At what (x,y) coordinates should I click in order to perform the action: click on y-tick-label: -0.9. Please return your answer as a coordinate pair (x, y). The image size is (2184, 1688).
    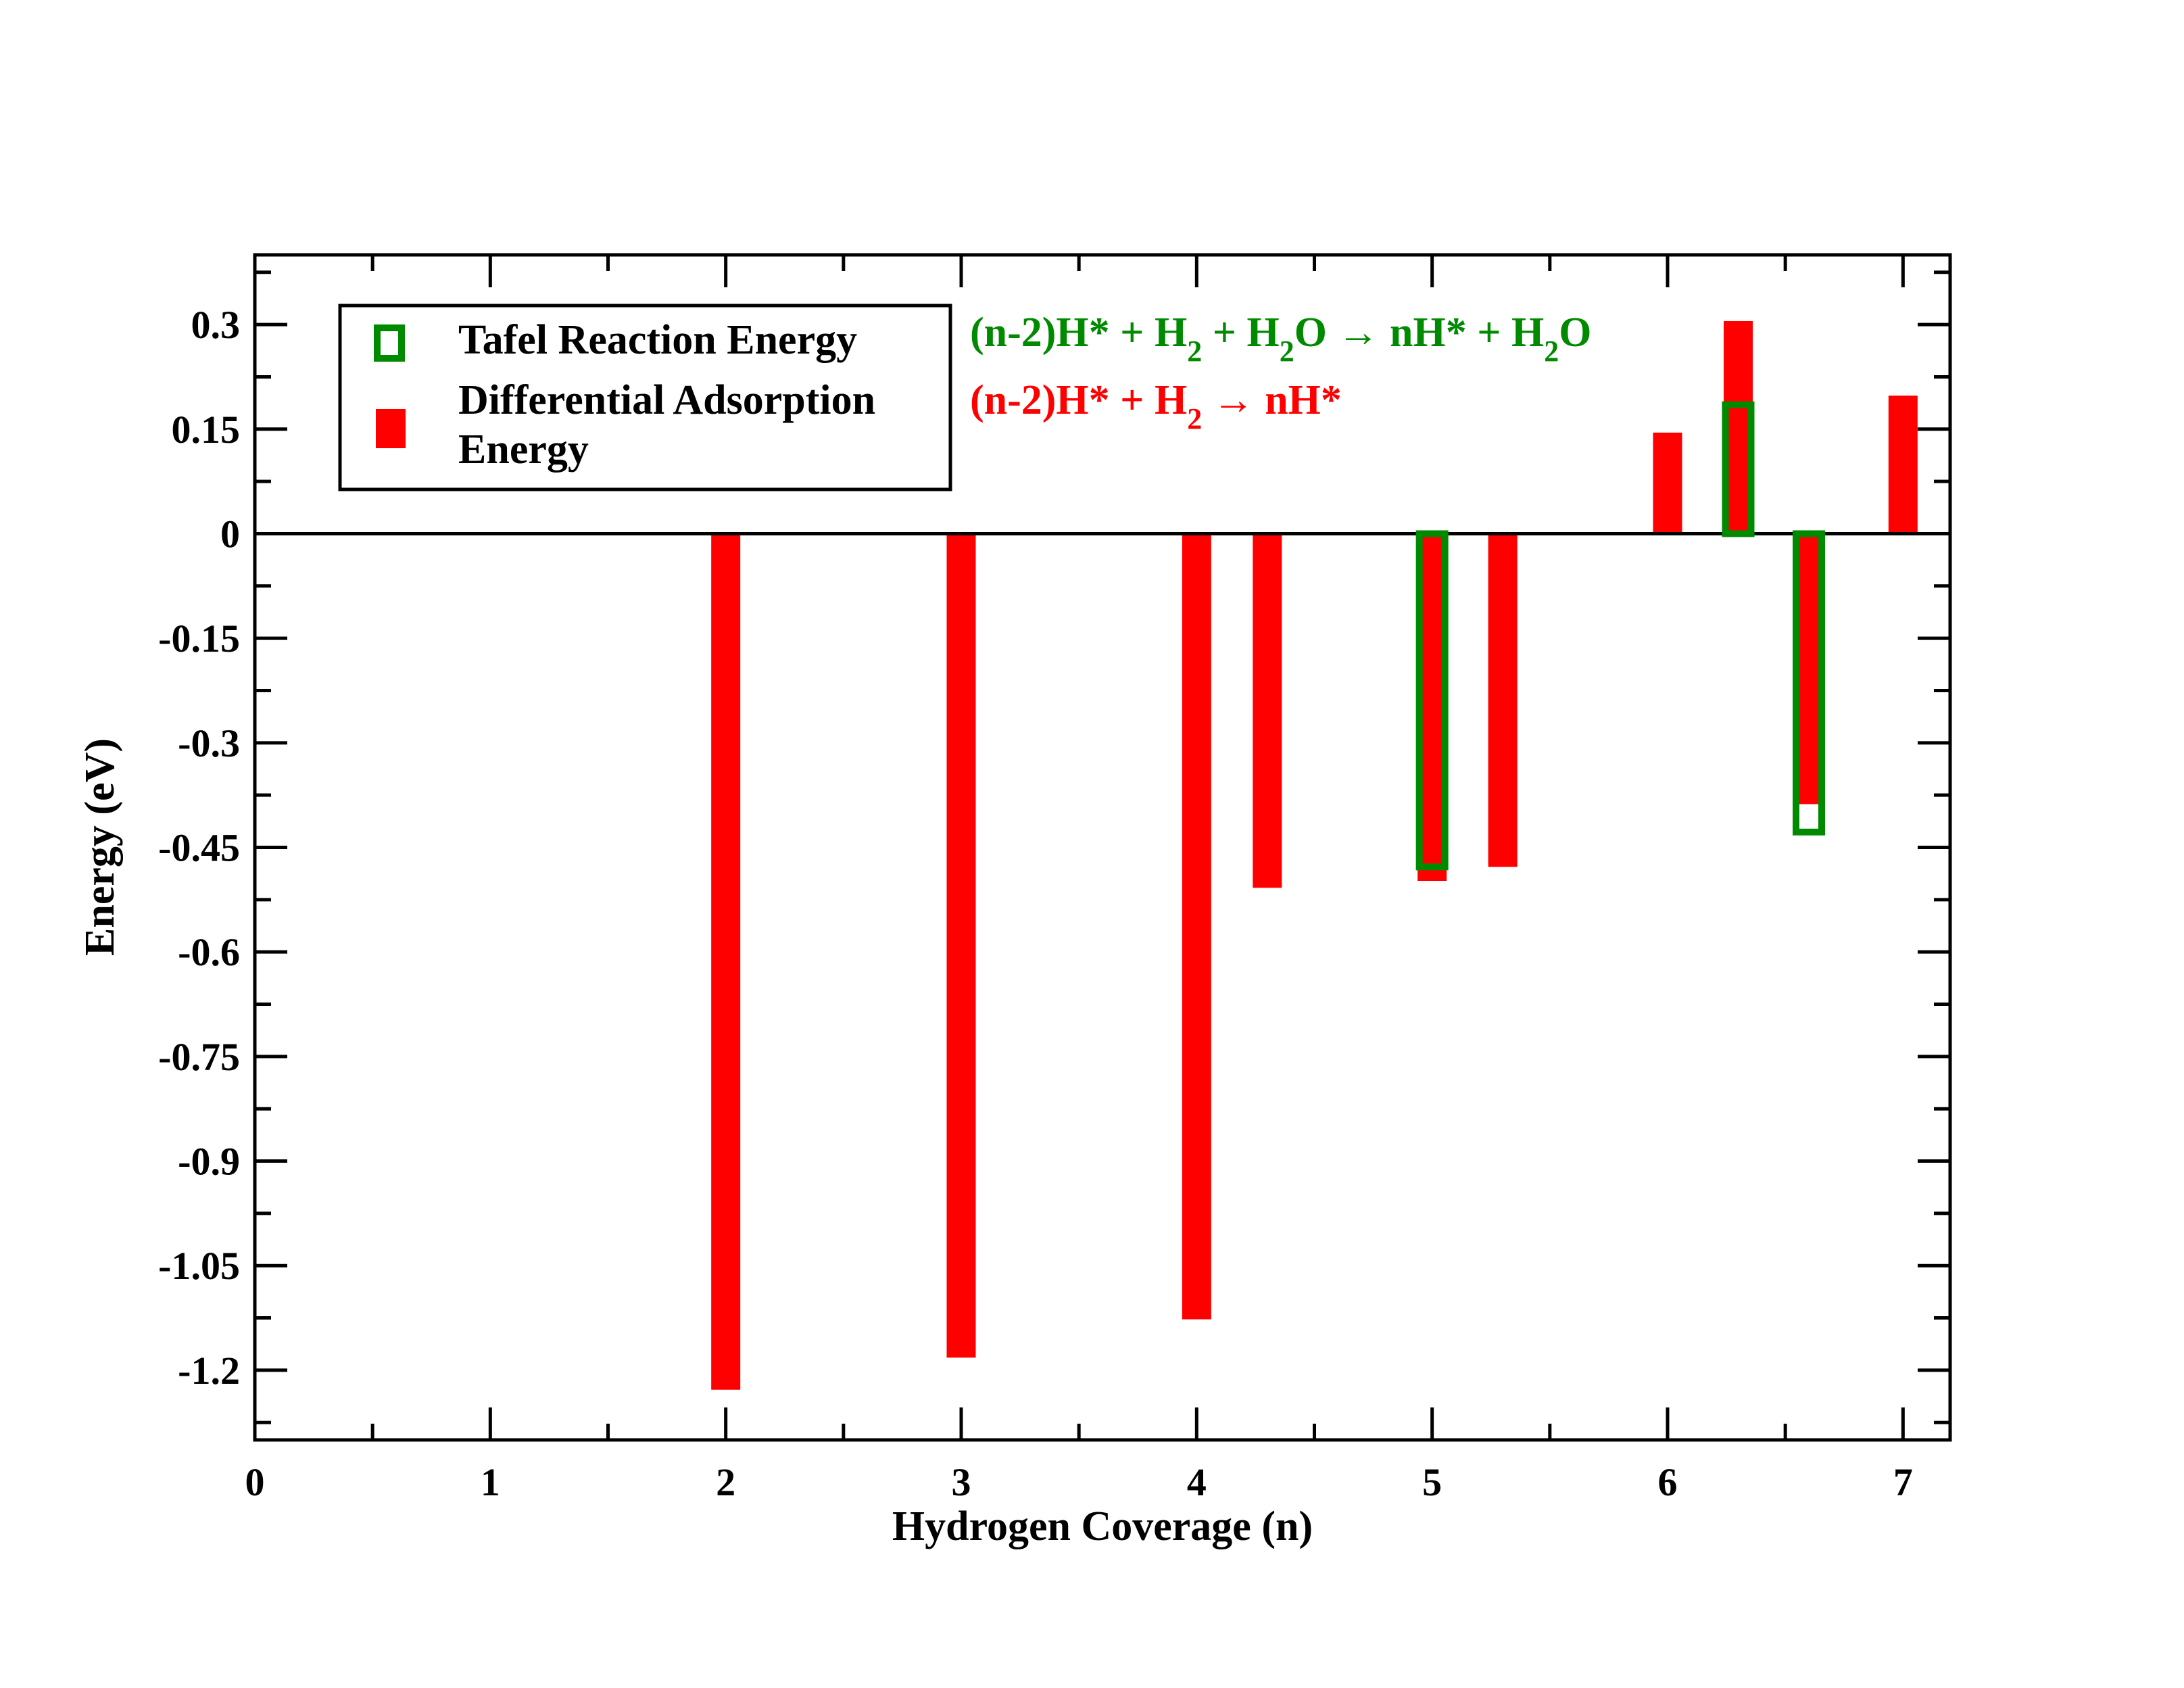
    Looking at the image, I should click on (209, 1162).